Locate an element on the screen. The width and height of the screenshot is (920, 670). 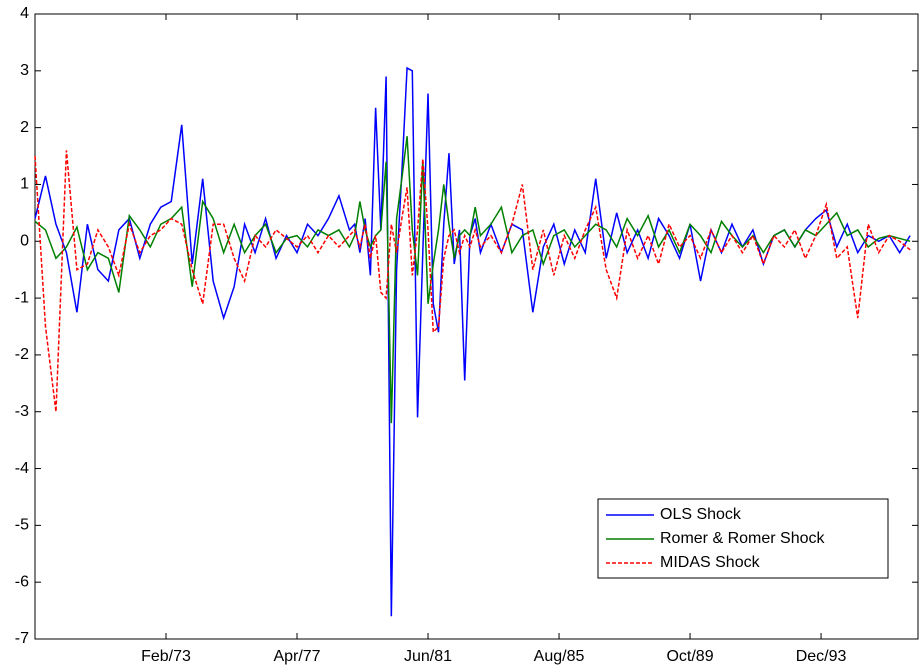
y-tick-label: -5 is located at coordinates (22, 525).